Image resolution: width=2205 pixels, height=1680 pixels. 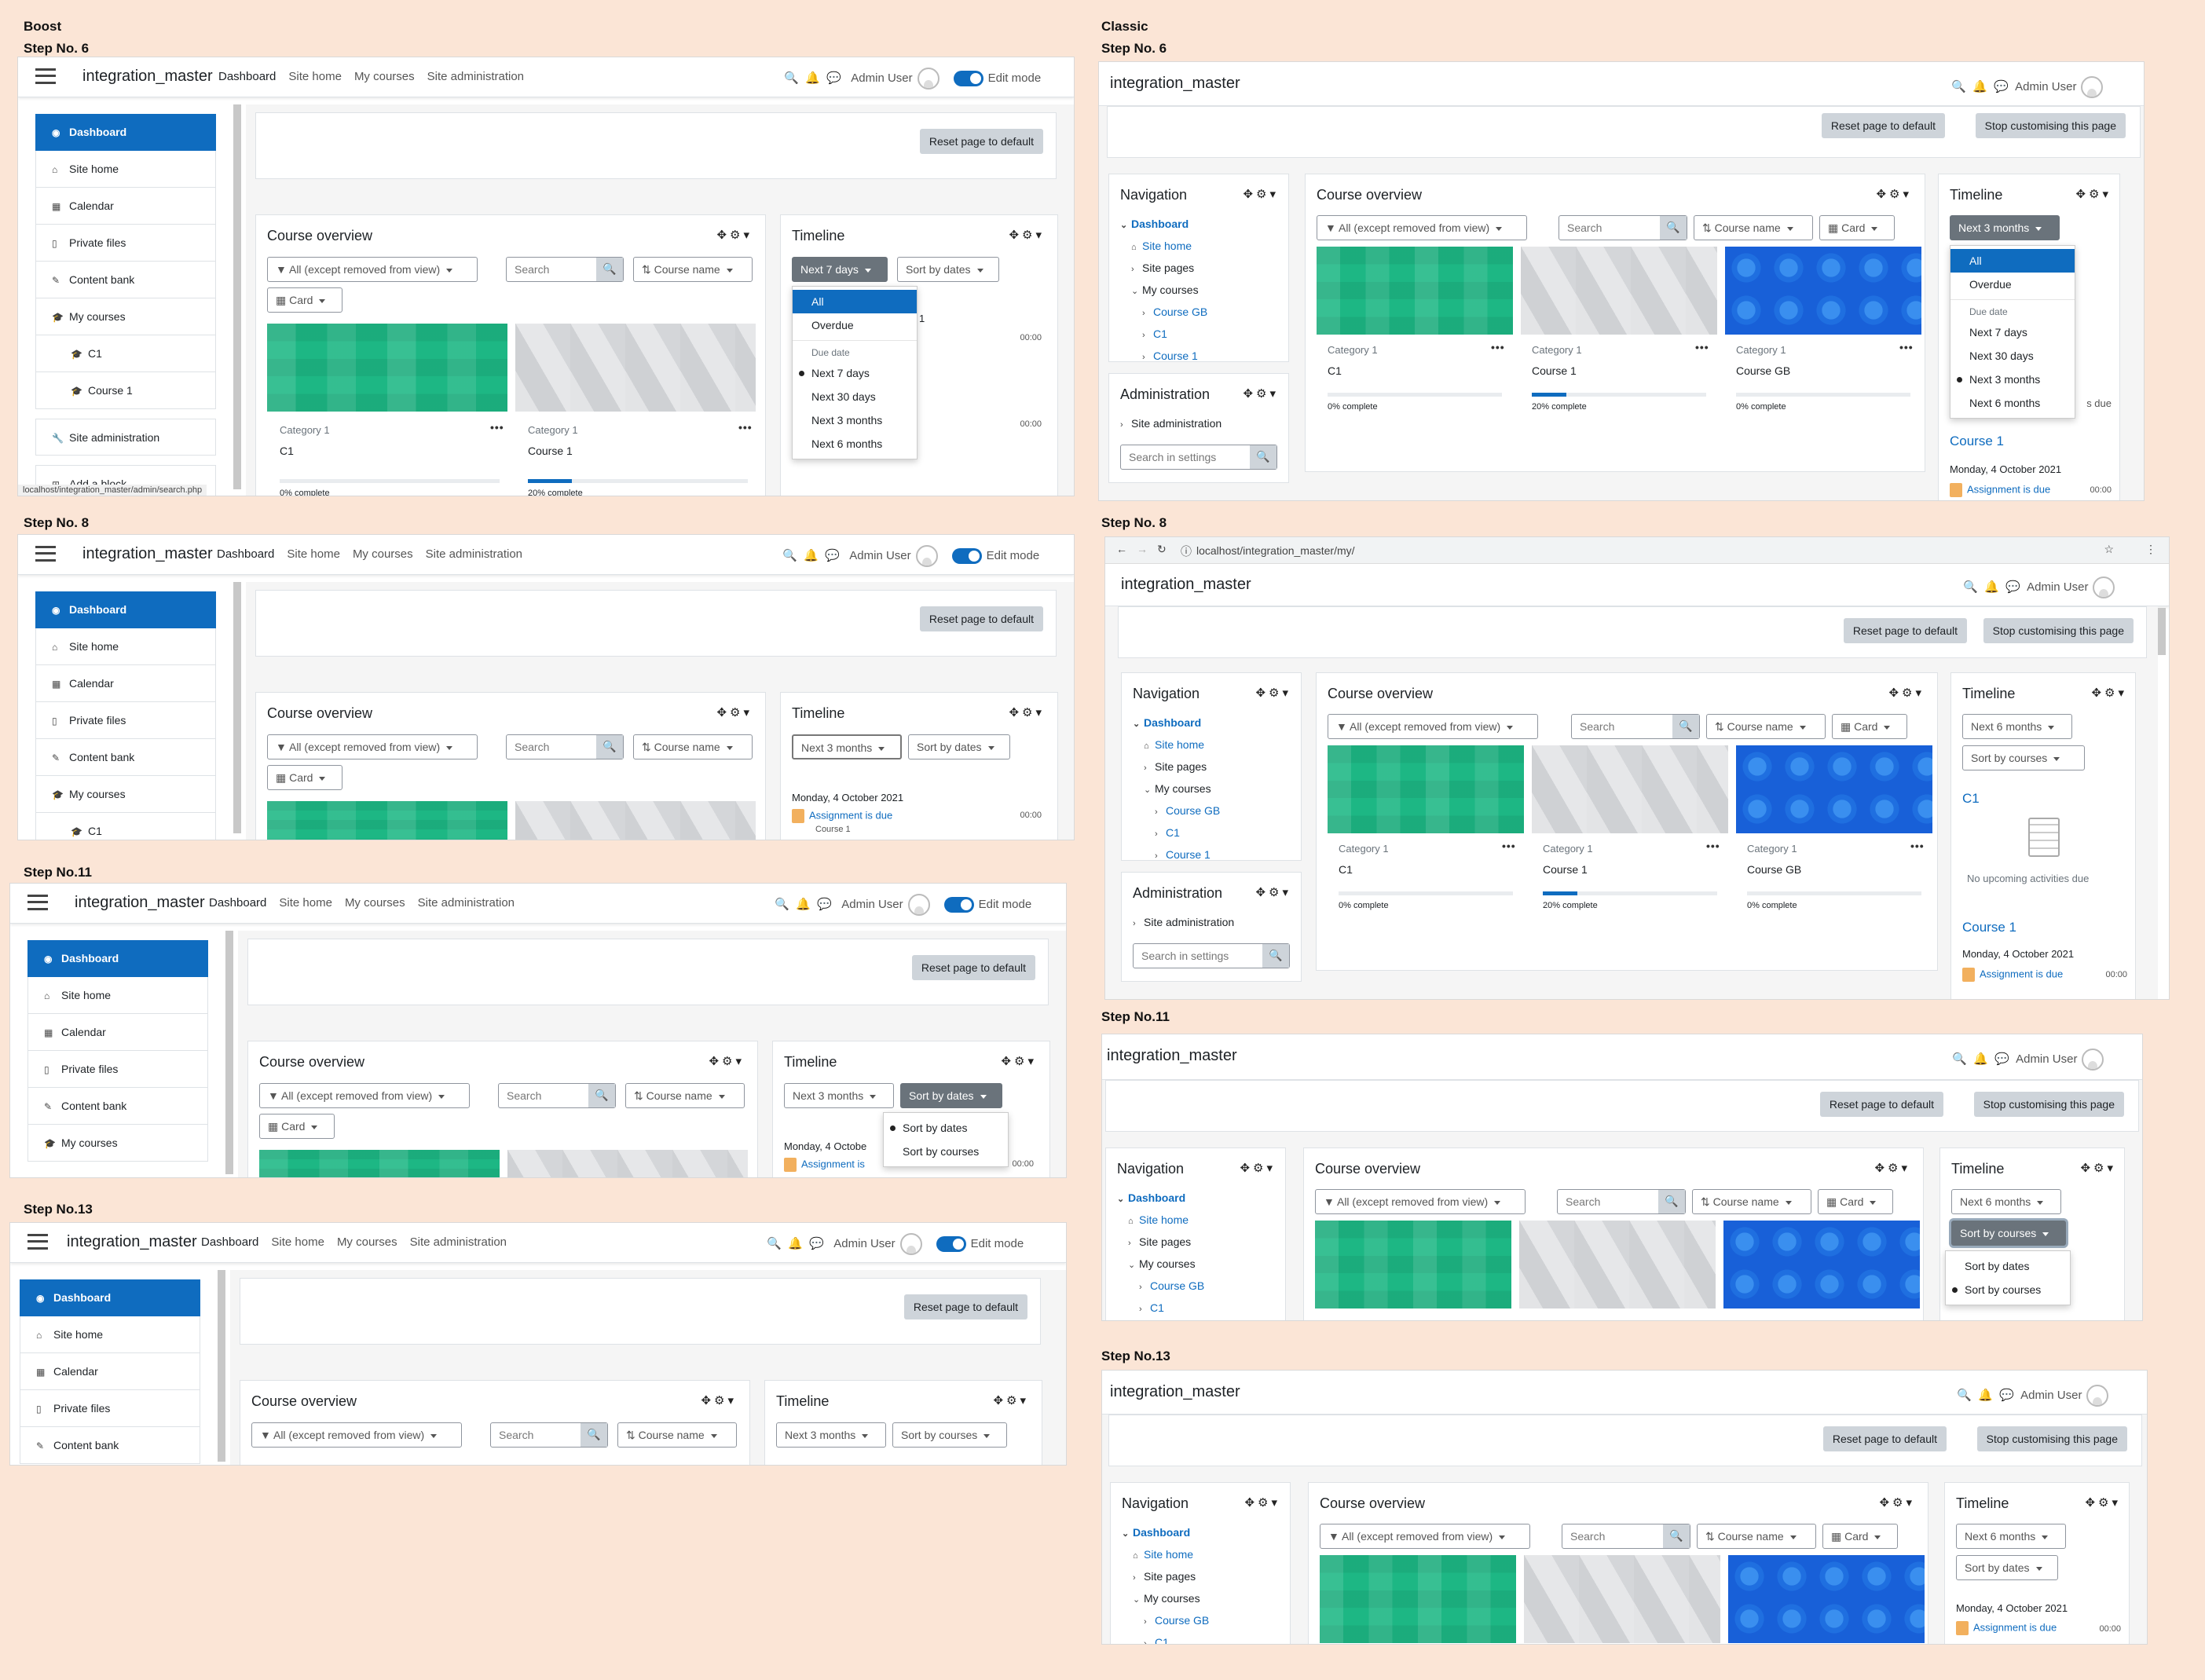 What do you see at coordinates (951, 1244) in the screenshot?
I see `edit-mode-toggle` at bounding box center [951, 1244].